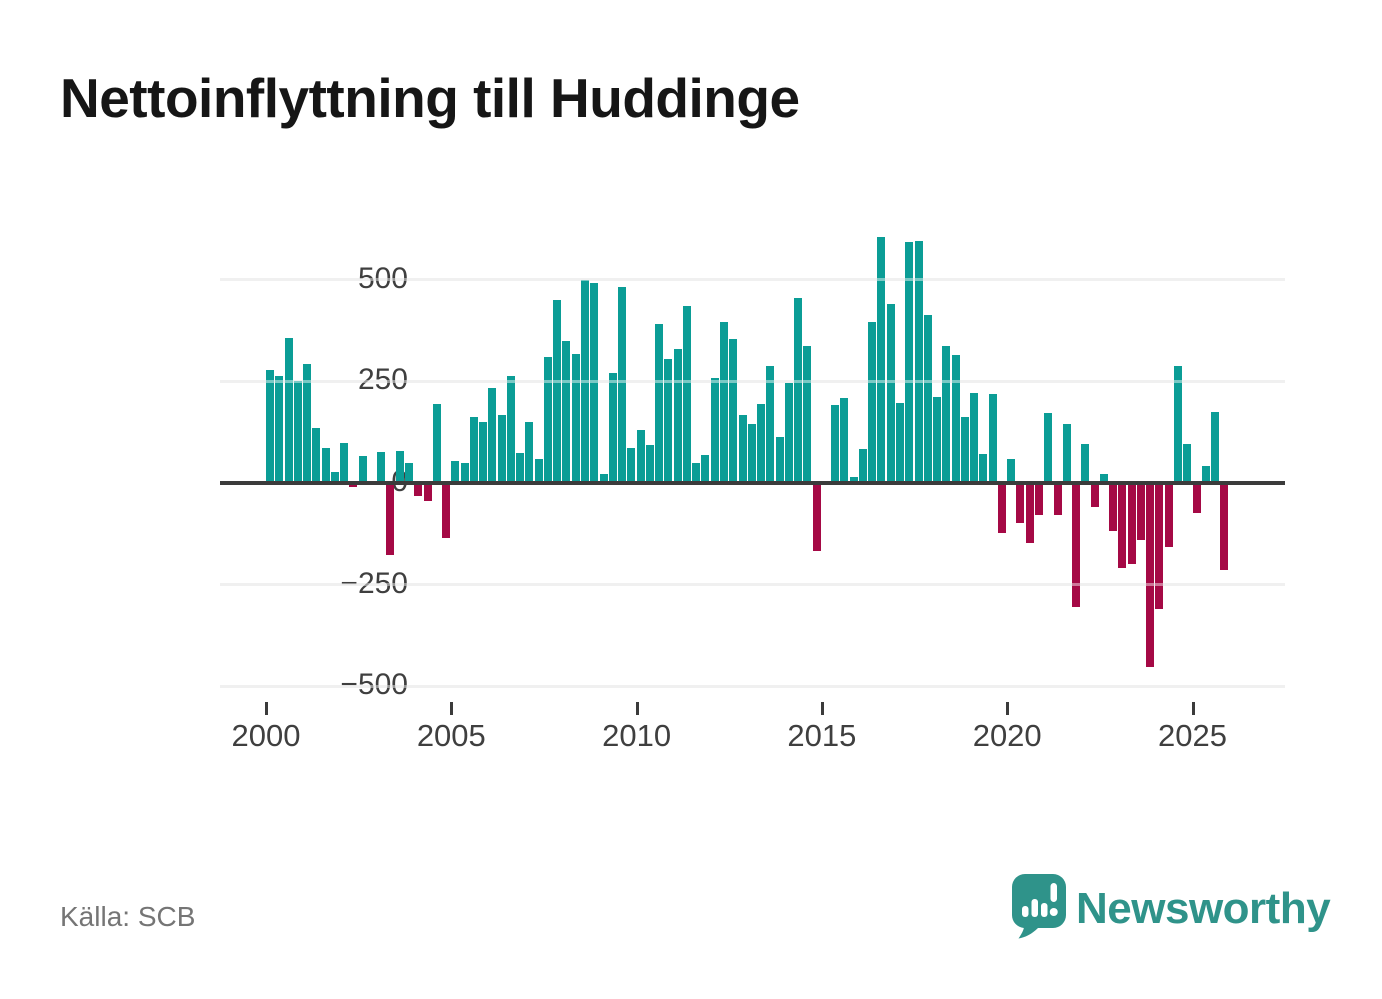  I want to click on bar-2005-Q1, so click(455, 472).